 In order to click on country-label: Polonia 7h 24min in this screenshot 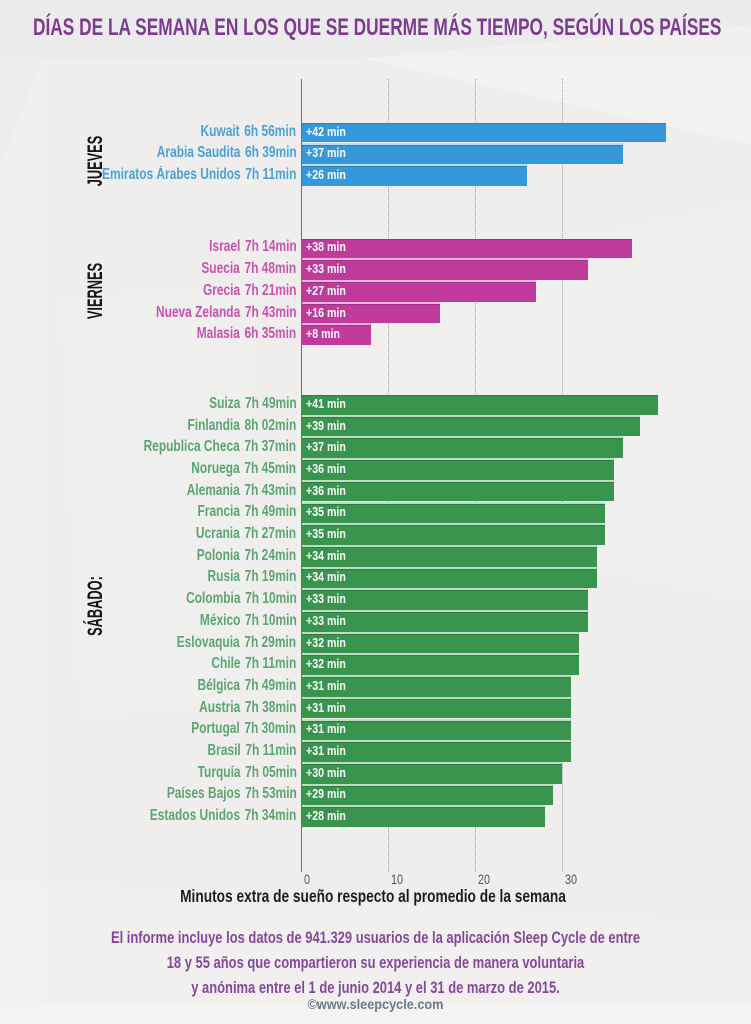, I will do `click(246, 556)`.